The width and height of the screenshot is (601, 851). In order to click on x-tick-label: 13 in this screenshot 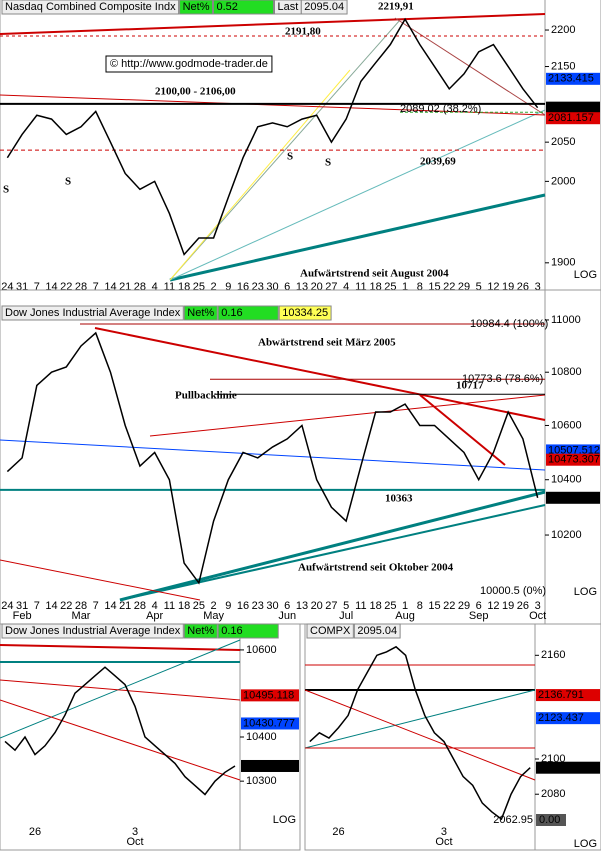, I will do `click(302, 606)`.